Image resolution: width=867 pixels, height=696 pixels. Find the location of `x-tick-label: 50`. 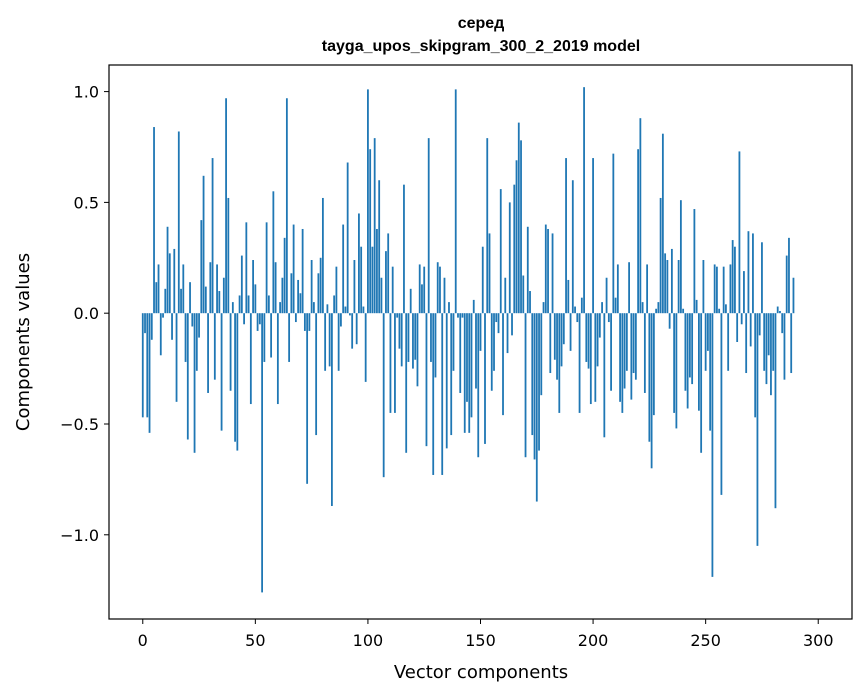

x-tick-label: 50 is located at coordinates (255, 640).